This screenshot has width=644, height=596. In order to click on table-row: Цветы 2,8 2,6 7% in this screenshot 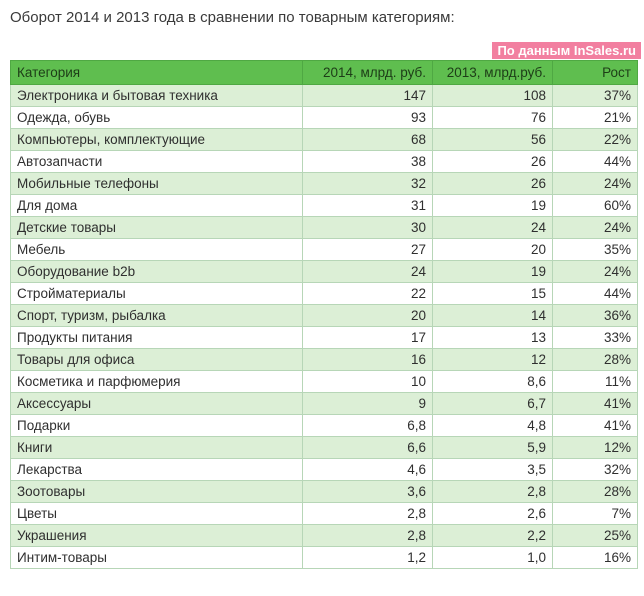, I will do `click(324, 513)`.